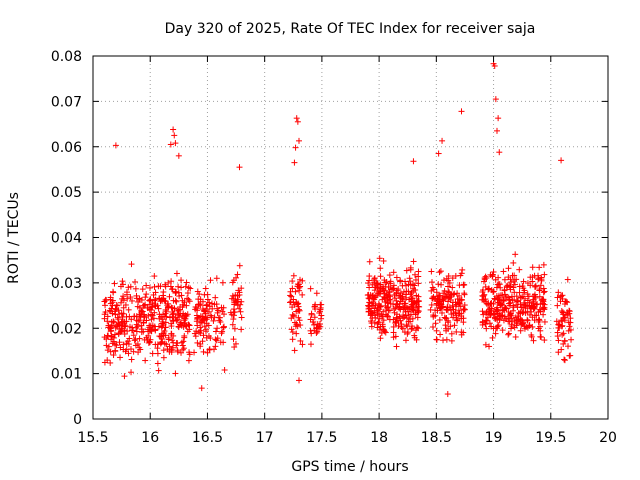 This screenshot has width=640, height=480. What do you see at coordinates (14, 238) in the screenshot?
I see `y-axis-label: ROTI / TECUs` at bounding box center [14, 238].